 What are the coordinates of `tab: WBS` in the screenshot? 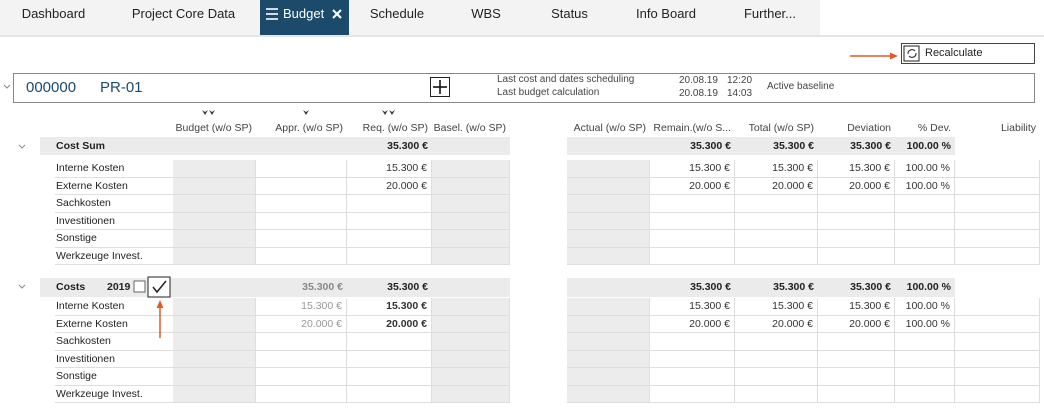 It's located at (486, 13).